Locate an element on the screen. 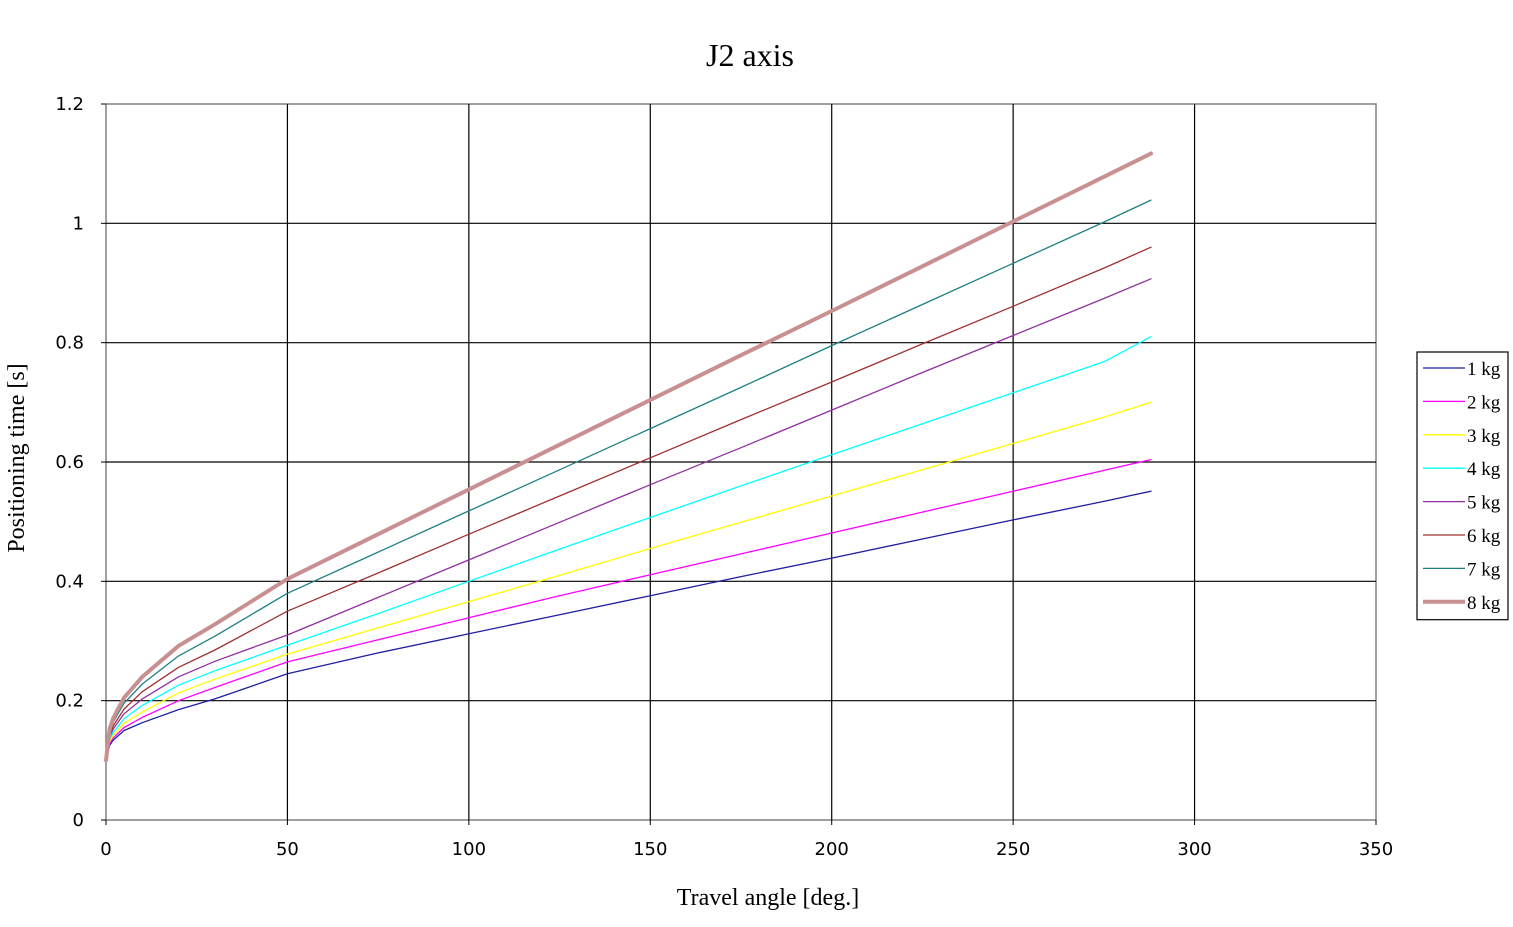 This screenshot has width=1513, height=927. y-tick-label: 0.8 is located at coordinates (69, 343).